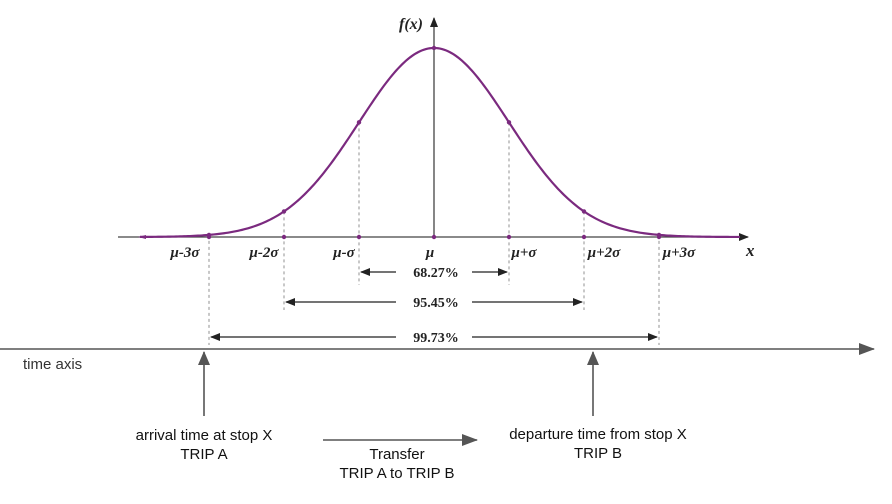 This screenshot has height=504, width=892. Describe the element at coordinates (396, 473) in the screenshot. I see `transfer-label-line2: TRIP A to TRIP B` at that location.